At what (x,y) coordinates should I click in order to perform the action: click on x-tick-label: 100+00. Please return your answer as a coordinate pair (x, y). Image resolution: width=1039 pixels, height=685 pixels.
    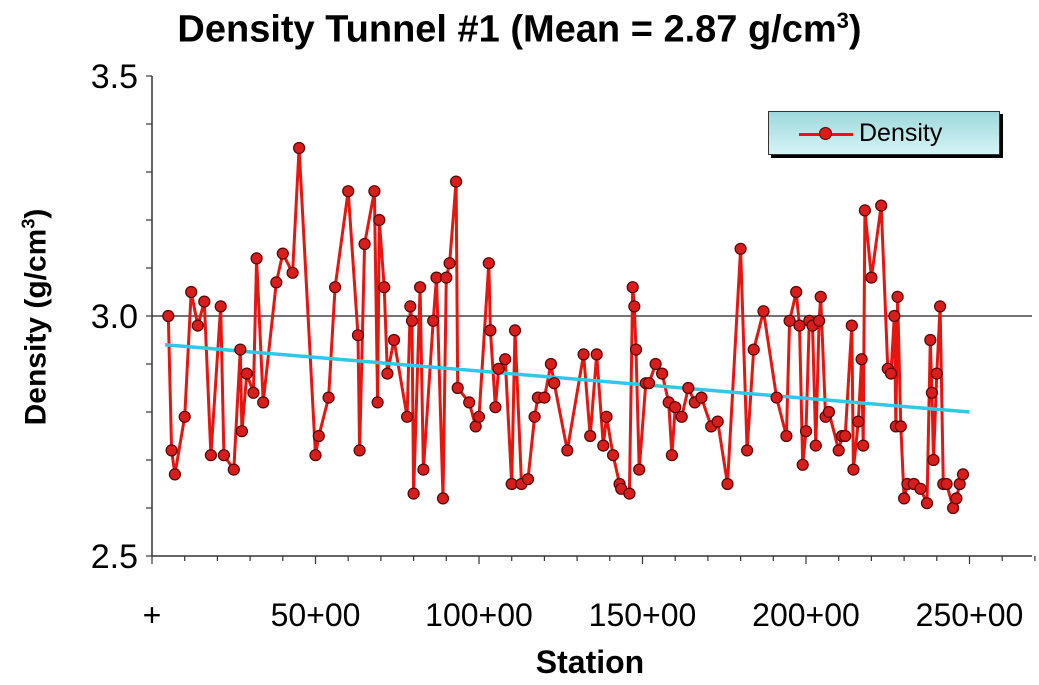
    Looking at the image, I should click on (479, 615).